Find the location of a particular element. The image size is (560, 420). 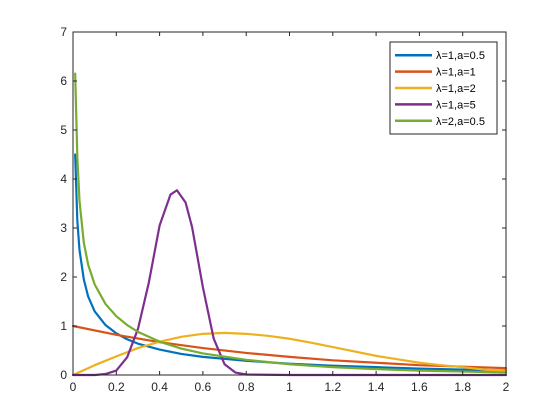

y-tick-label: 3 is located at coordinates (63, 228).